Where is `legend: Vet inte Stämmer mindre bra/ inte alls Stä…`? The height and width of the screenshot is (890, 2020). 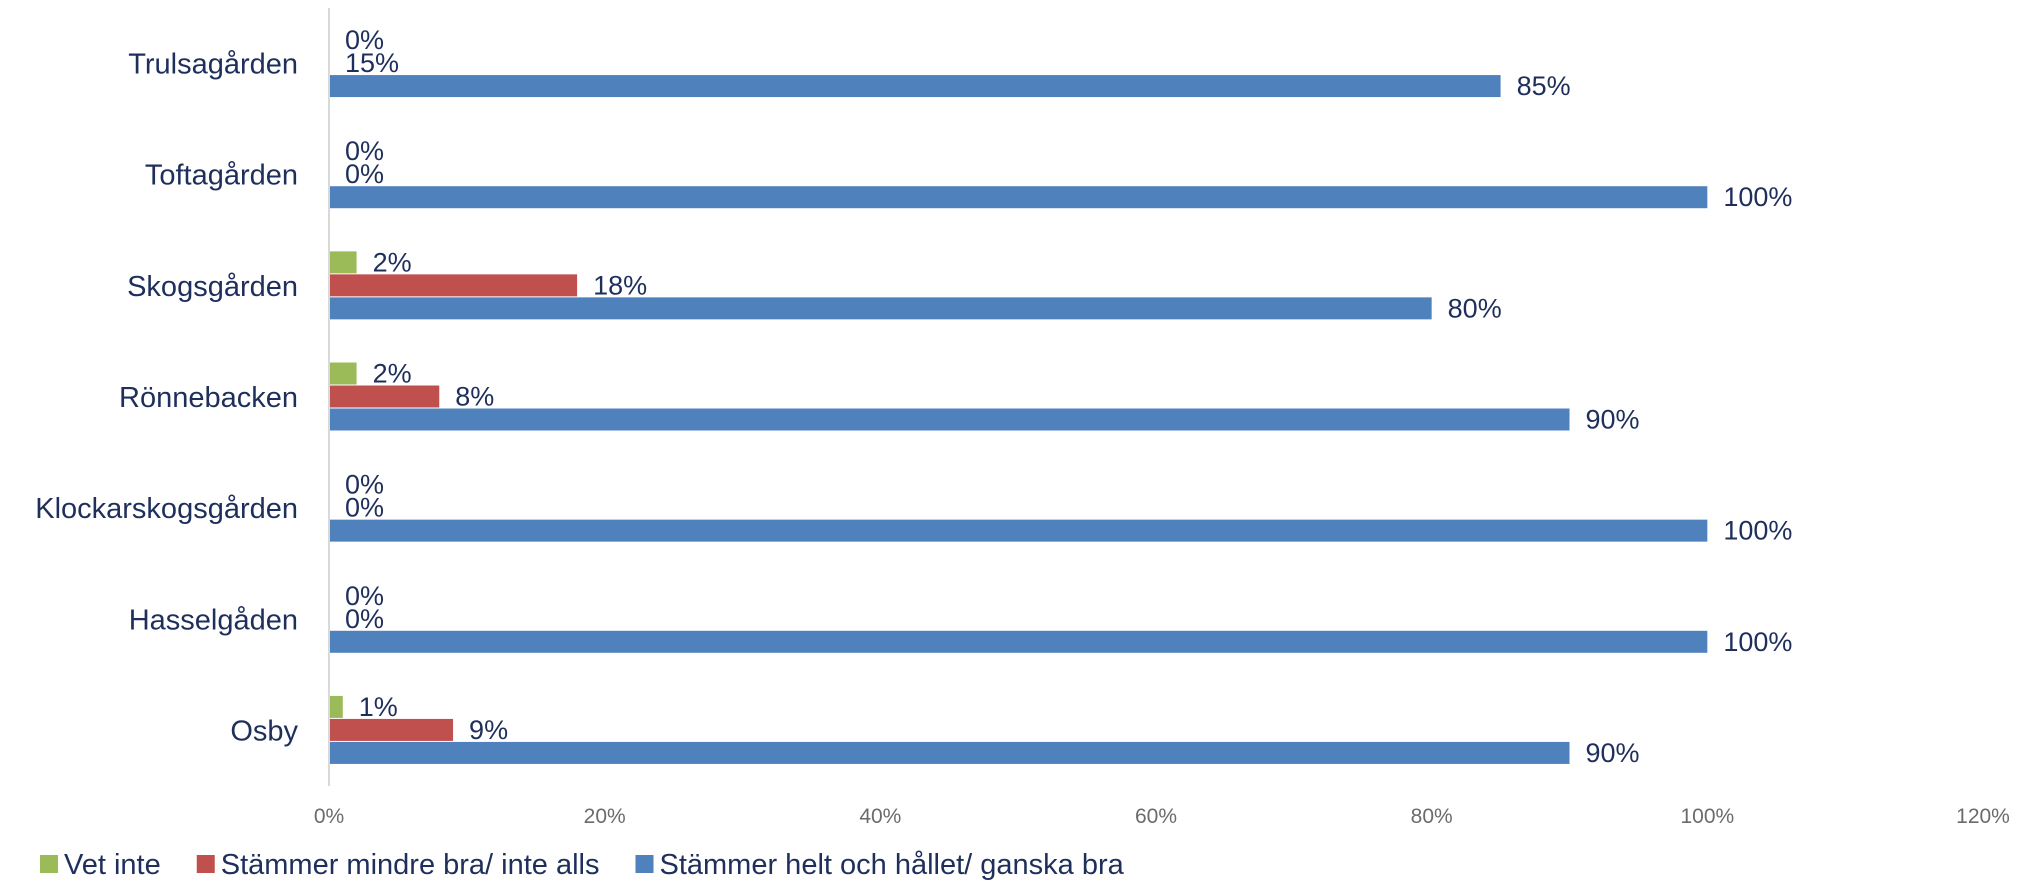 legend: Vet inte Stämmer mindre bra/ inte alls Stä… is located at coordinates (582, 865).